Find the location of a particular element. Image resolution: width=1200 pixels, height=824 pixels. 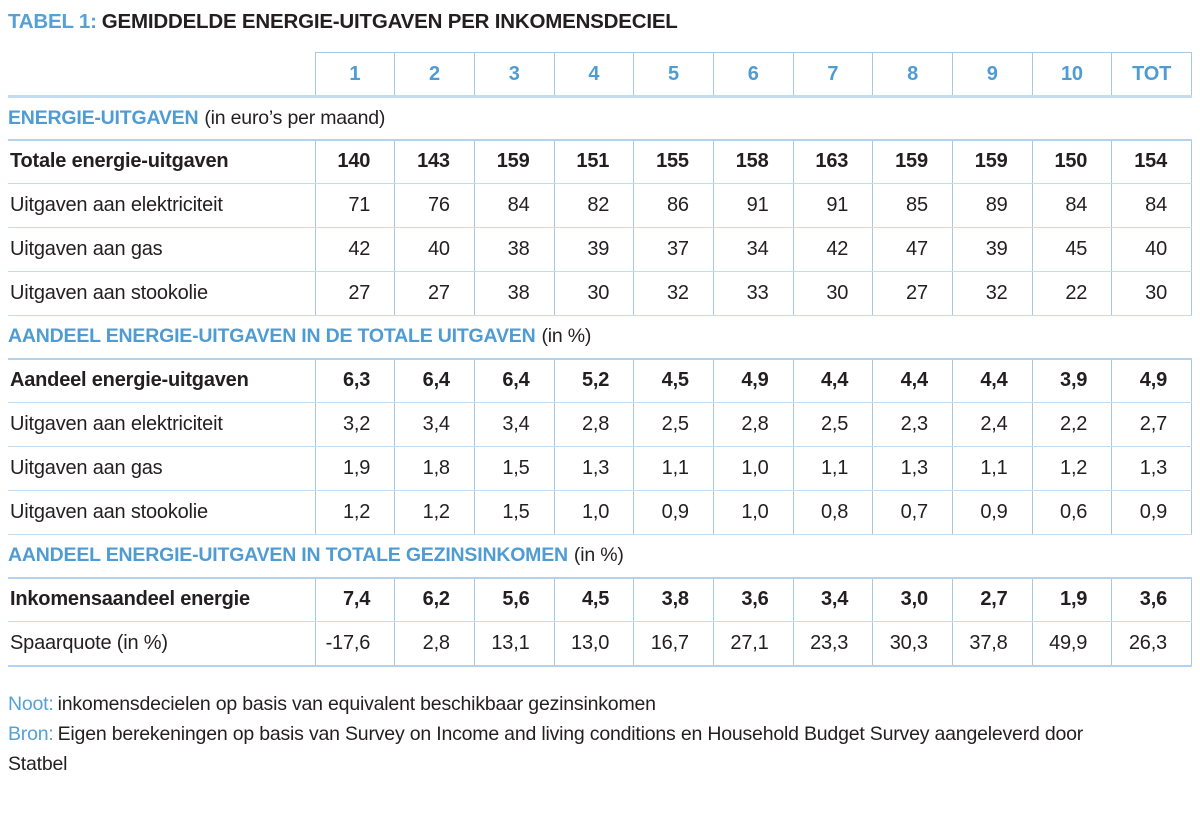

value-cell: 30,3 is located at coordinates (912, 644).